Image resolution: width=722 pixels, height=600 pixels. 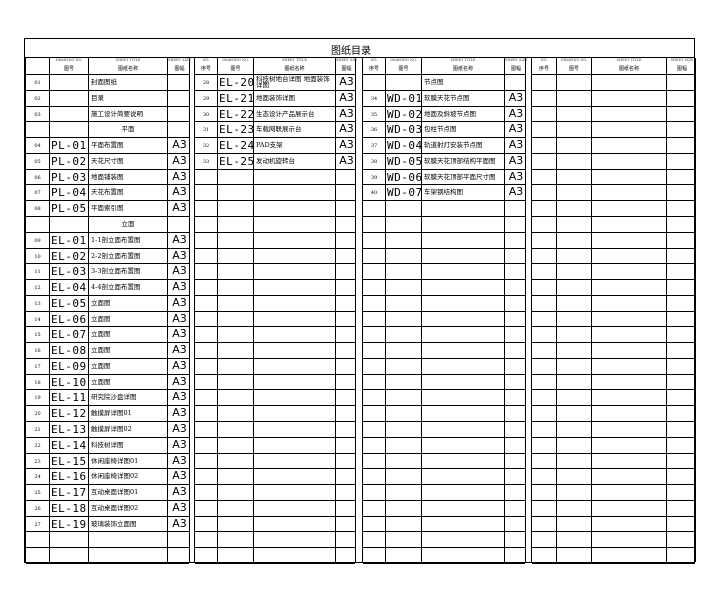 What do you see at coordinates (206, 82) in the screenshot?
I see `cell-no: 28` at bounding box center [206, 82].